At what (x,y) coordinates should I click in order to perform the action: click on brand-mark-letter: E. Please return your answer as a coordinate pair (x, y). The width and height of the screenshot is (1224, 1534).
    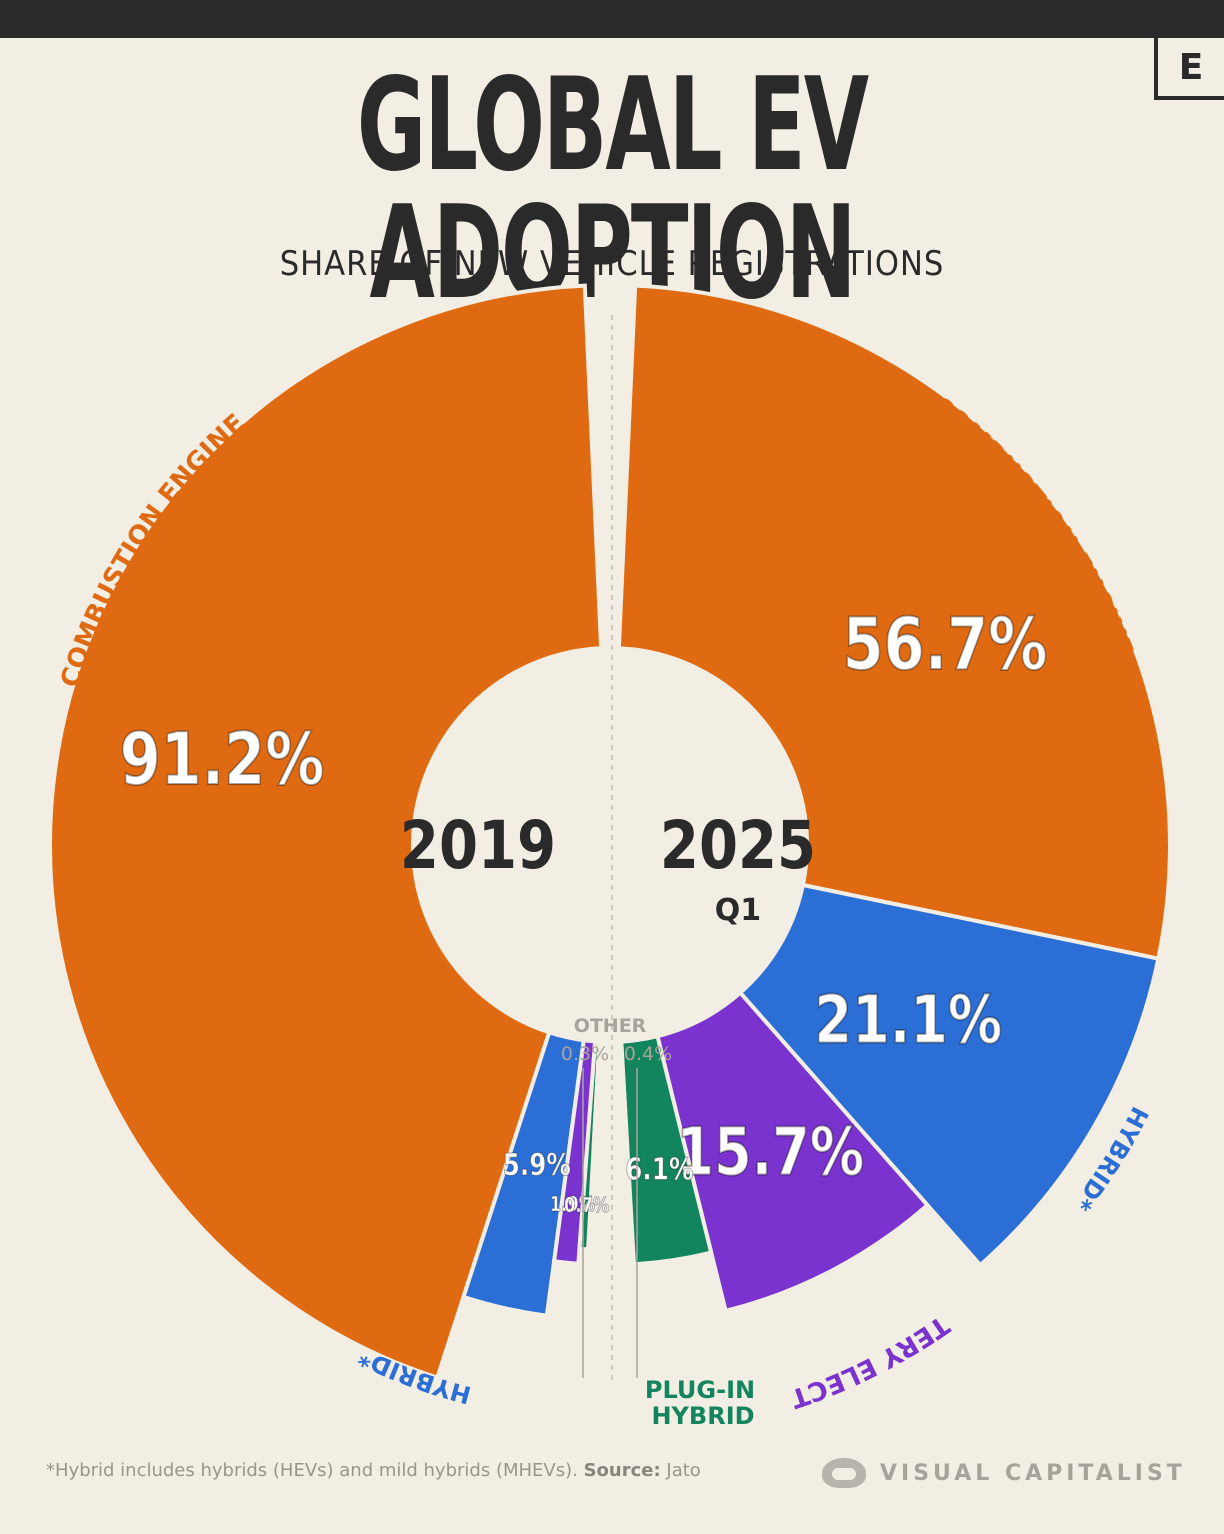
    Looking at the image, I should click on (1191, 67).